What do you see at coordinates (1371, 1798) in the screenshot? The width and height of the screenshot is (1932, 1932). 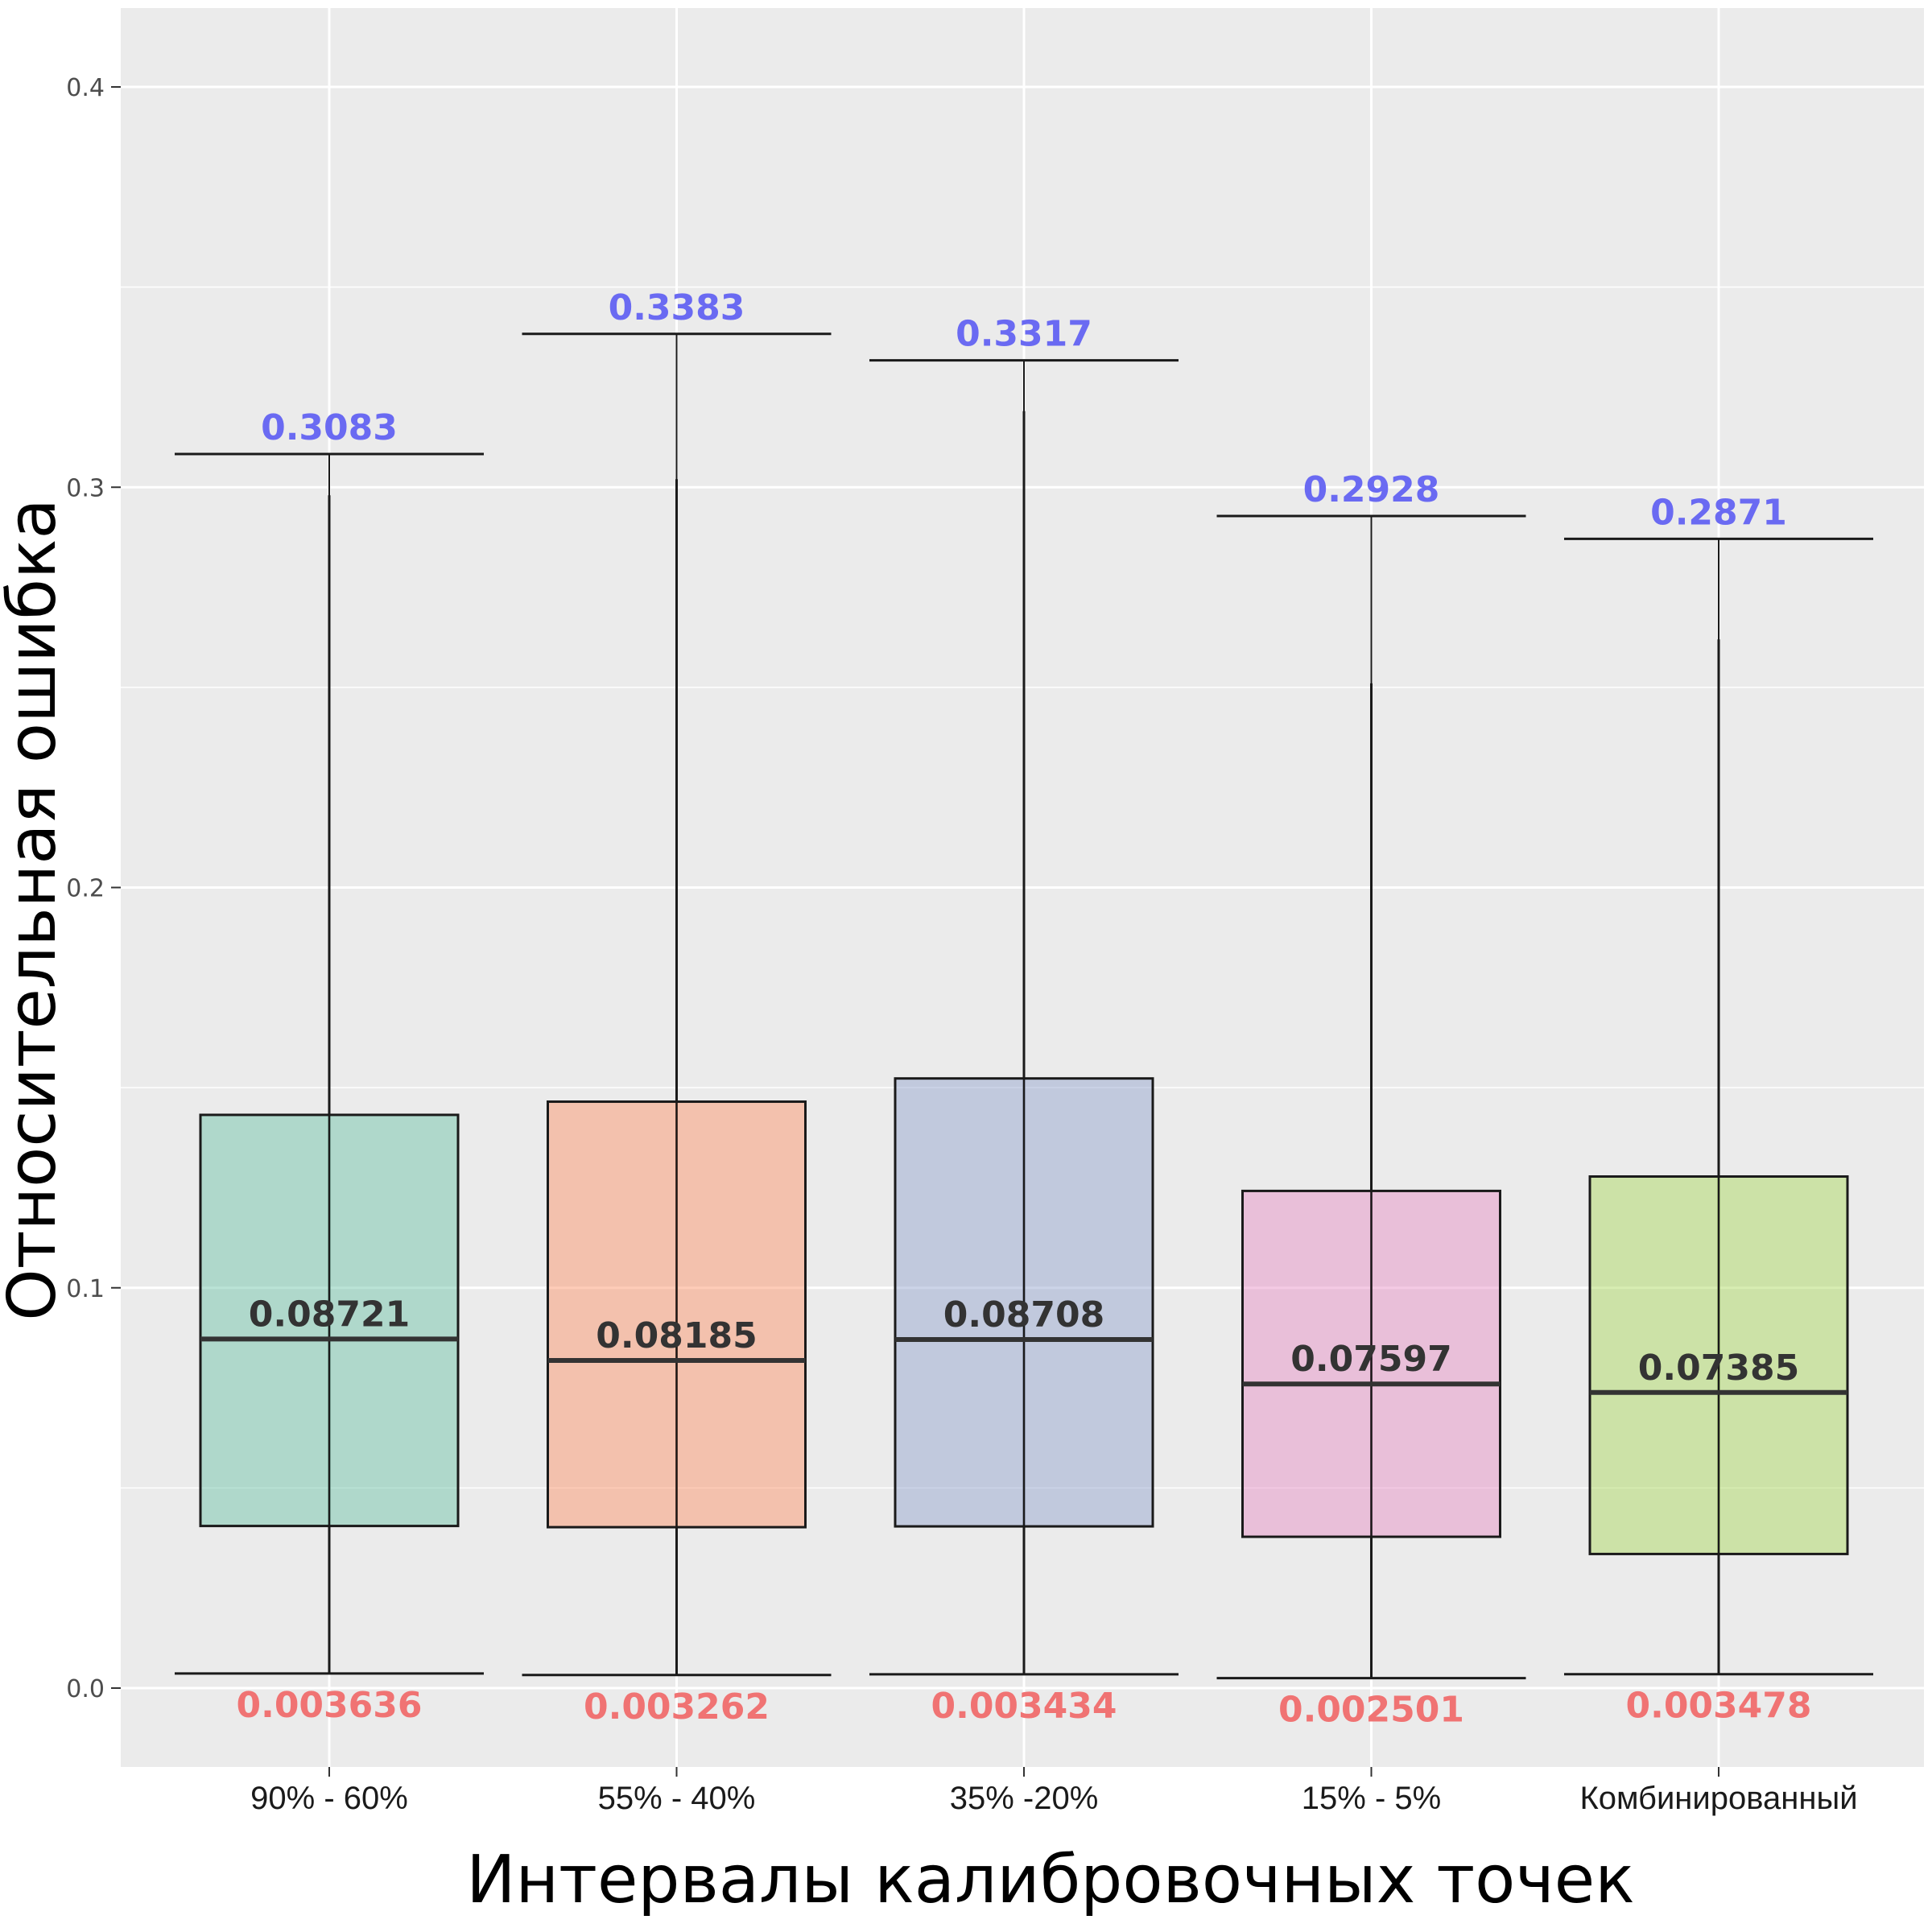 I see `x-tick-label: 15% - 5%` at bounding box center [1371, 1798].